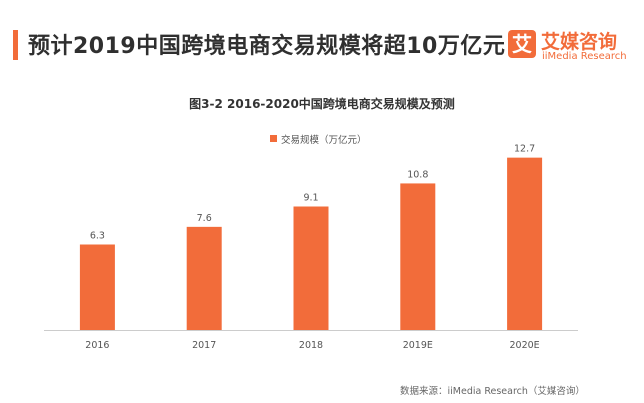  I want to click on data-label-2020E: 12.7, so click(524, 149).